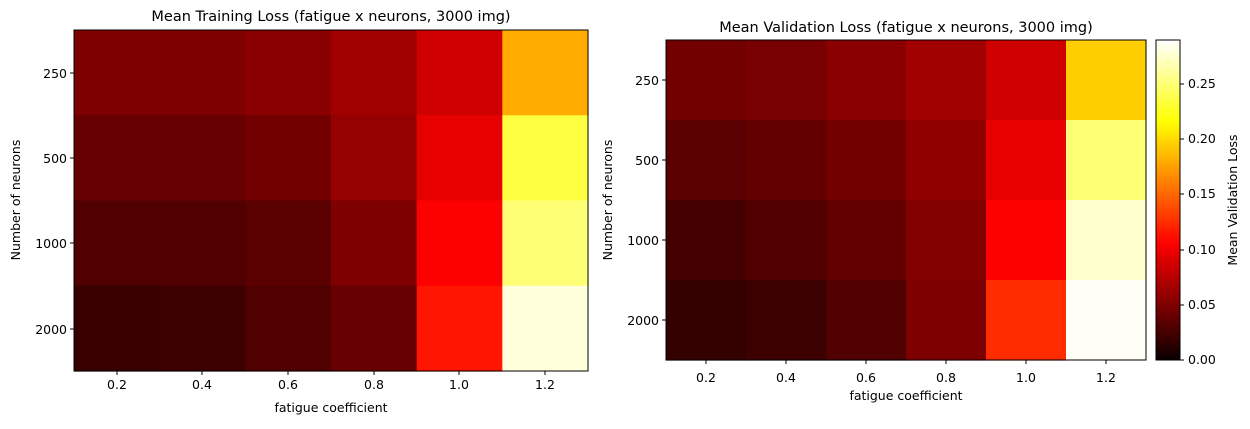 The height and width of the screenshot is (429, 1250). I want to click on colorbar-gradient, so click(1168, 200).